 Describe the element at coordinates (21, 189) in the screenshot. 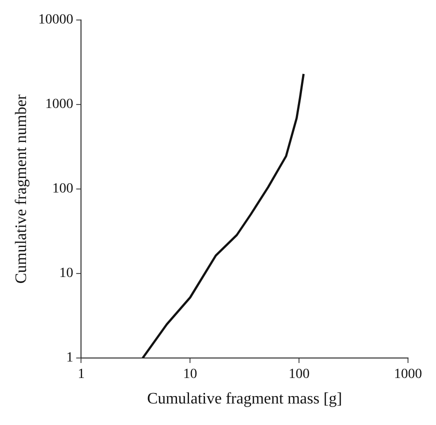

I see `y-axis-title: Cumulative fragment number` at that location.